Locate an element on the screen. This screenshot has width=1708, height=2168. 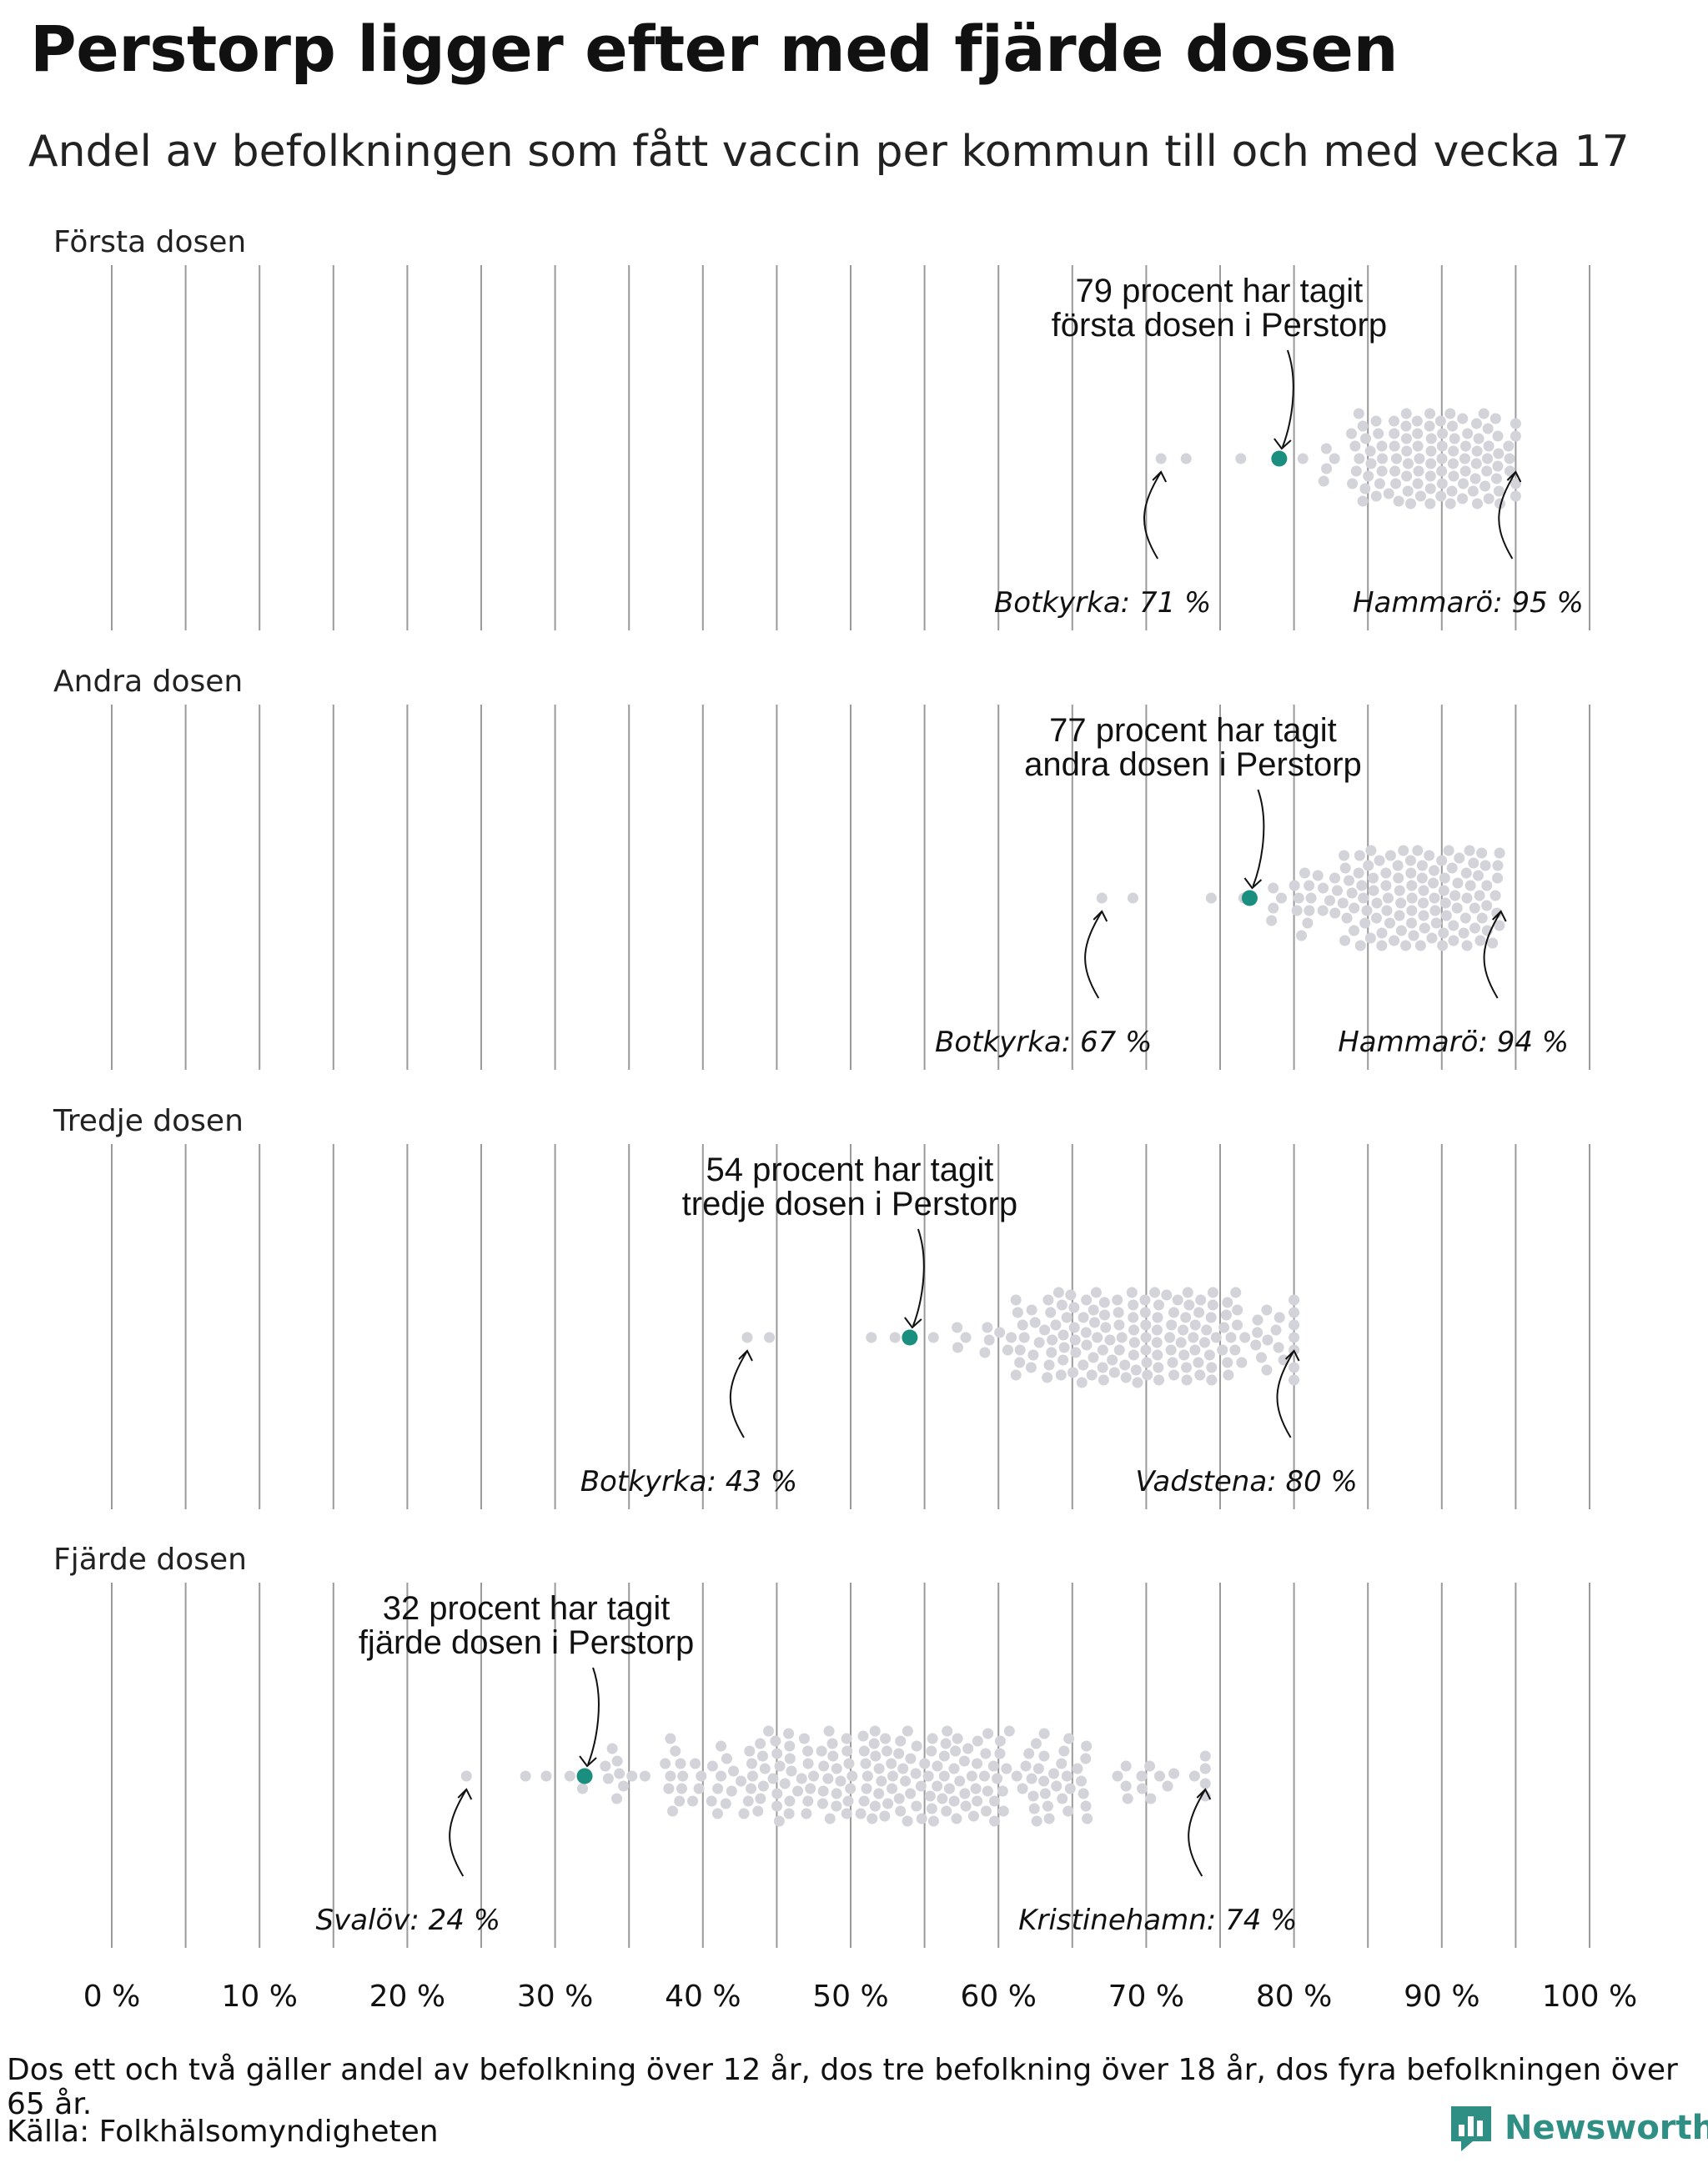
panel-label: Tredje dosen is located at coordinates (148, 1121).